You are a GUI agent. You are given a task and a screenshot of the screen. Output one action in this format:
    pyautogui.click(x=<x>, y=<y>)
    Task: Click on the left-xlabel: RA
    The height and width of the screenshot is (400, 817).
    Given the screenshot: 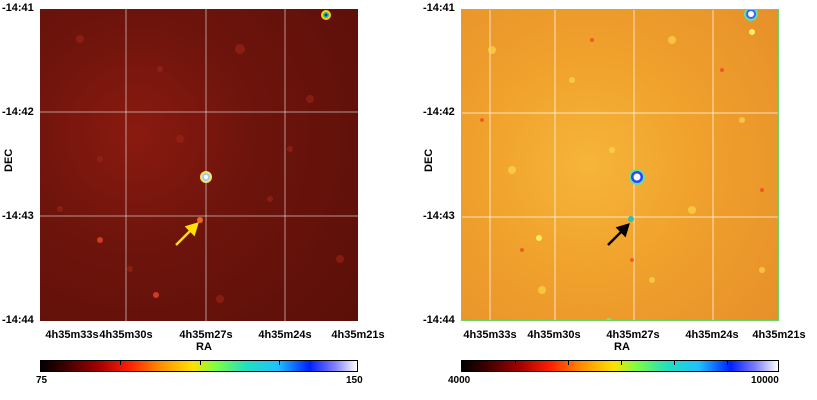 What is the action you would take?
    pyautogui.click(x=204, y=347)
    